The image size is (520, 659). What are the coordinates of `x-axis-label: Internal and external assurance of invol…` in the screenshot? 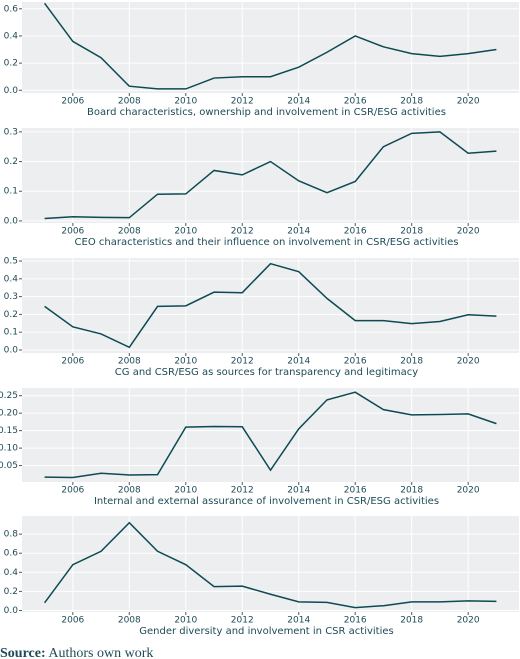 It's located at (266, 501).